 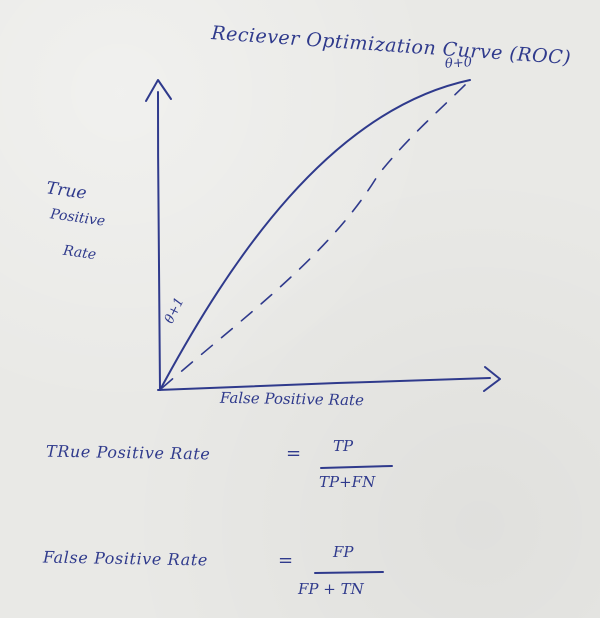 I want to click on y-axis, so click(x=159, y=241).